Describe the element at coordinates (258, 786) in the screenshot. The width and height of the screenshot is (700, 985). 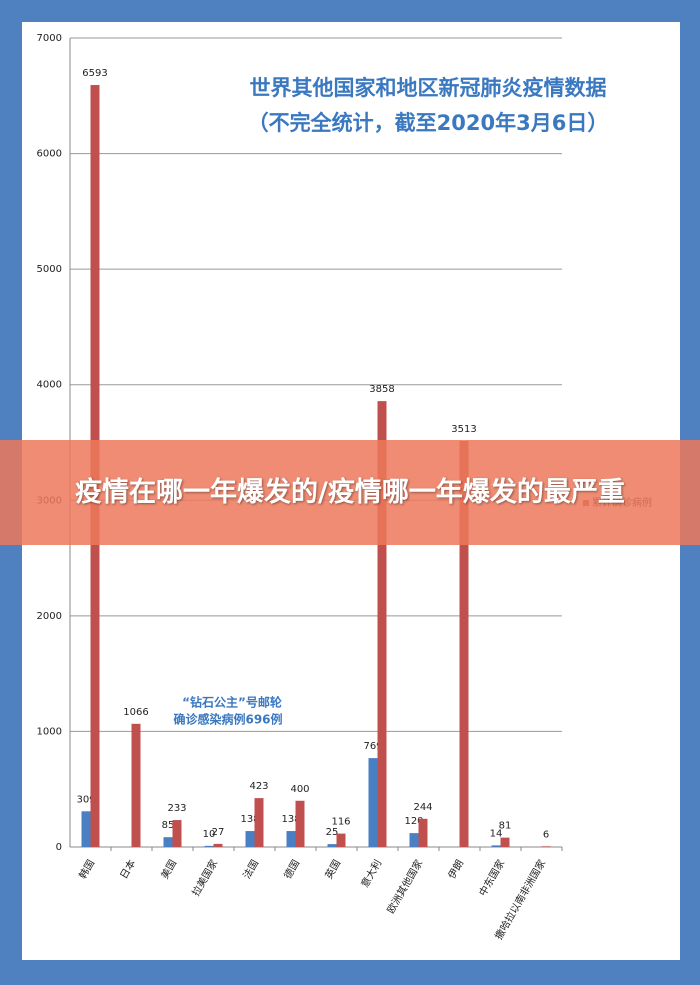
I see `data-label: 423` at that location.